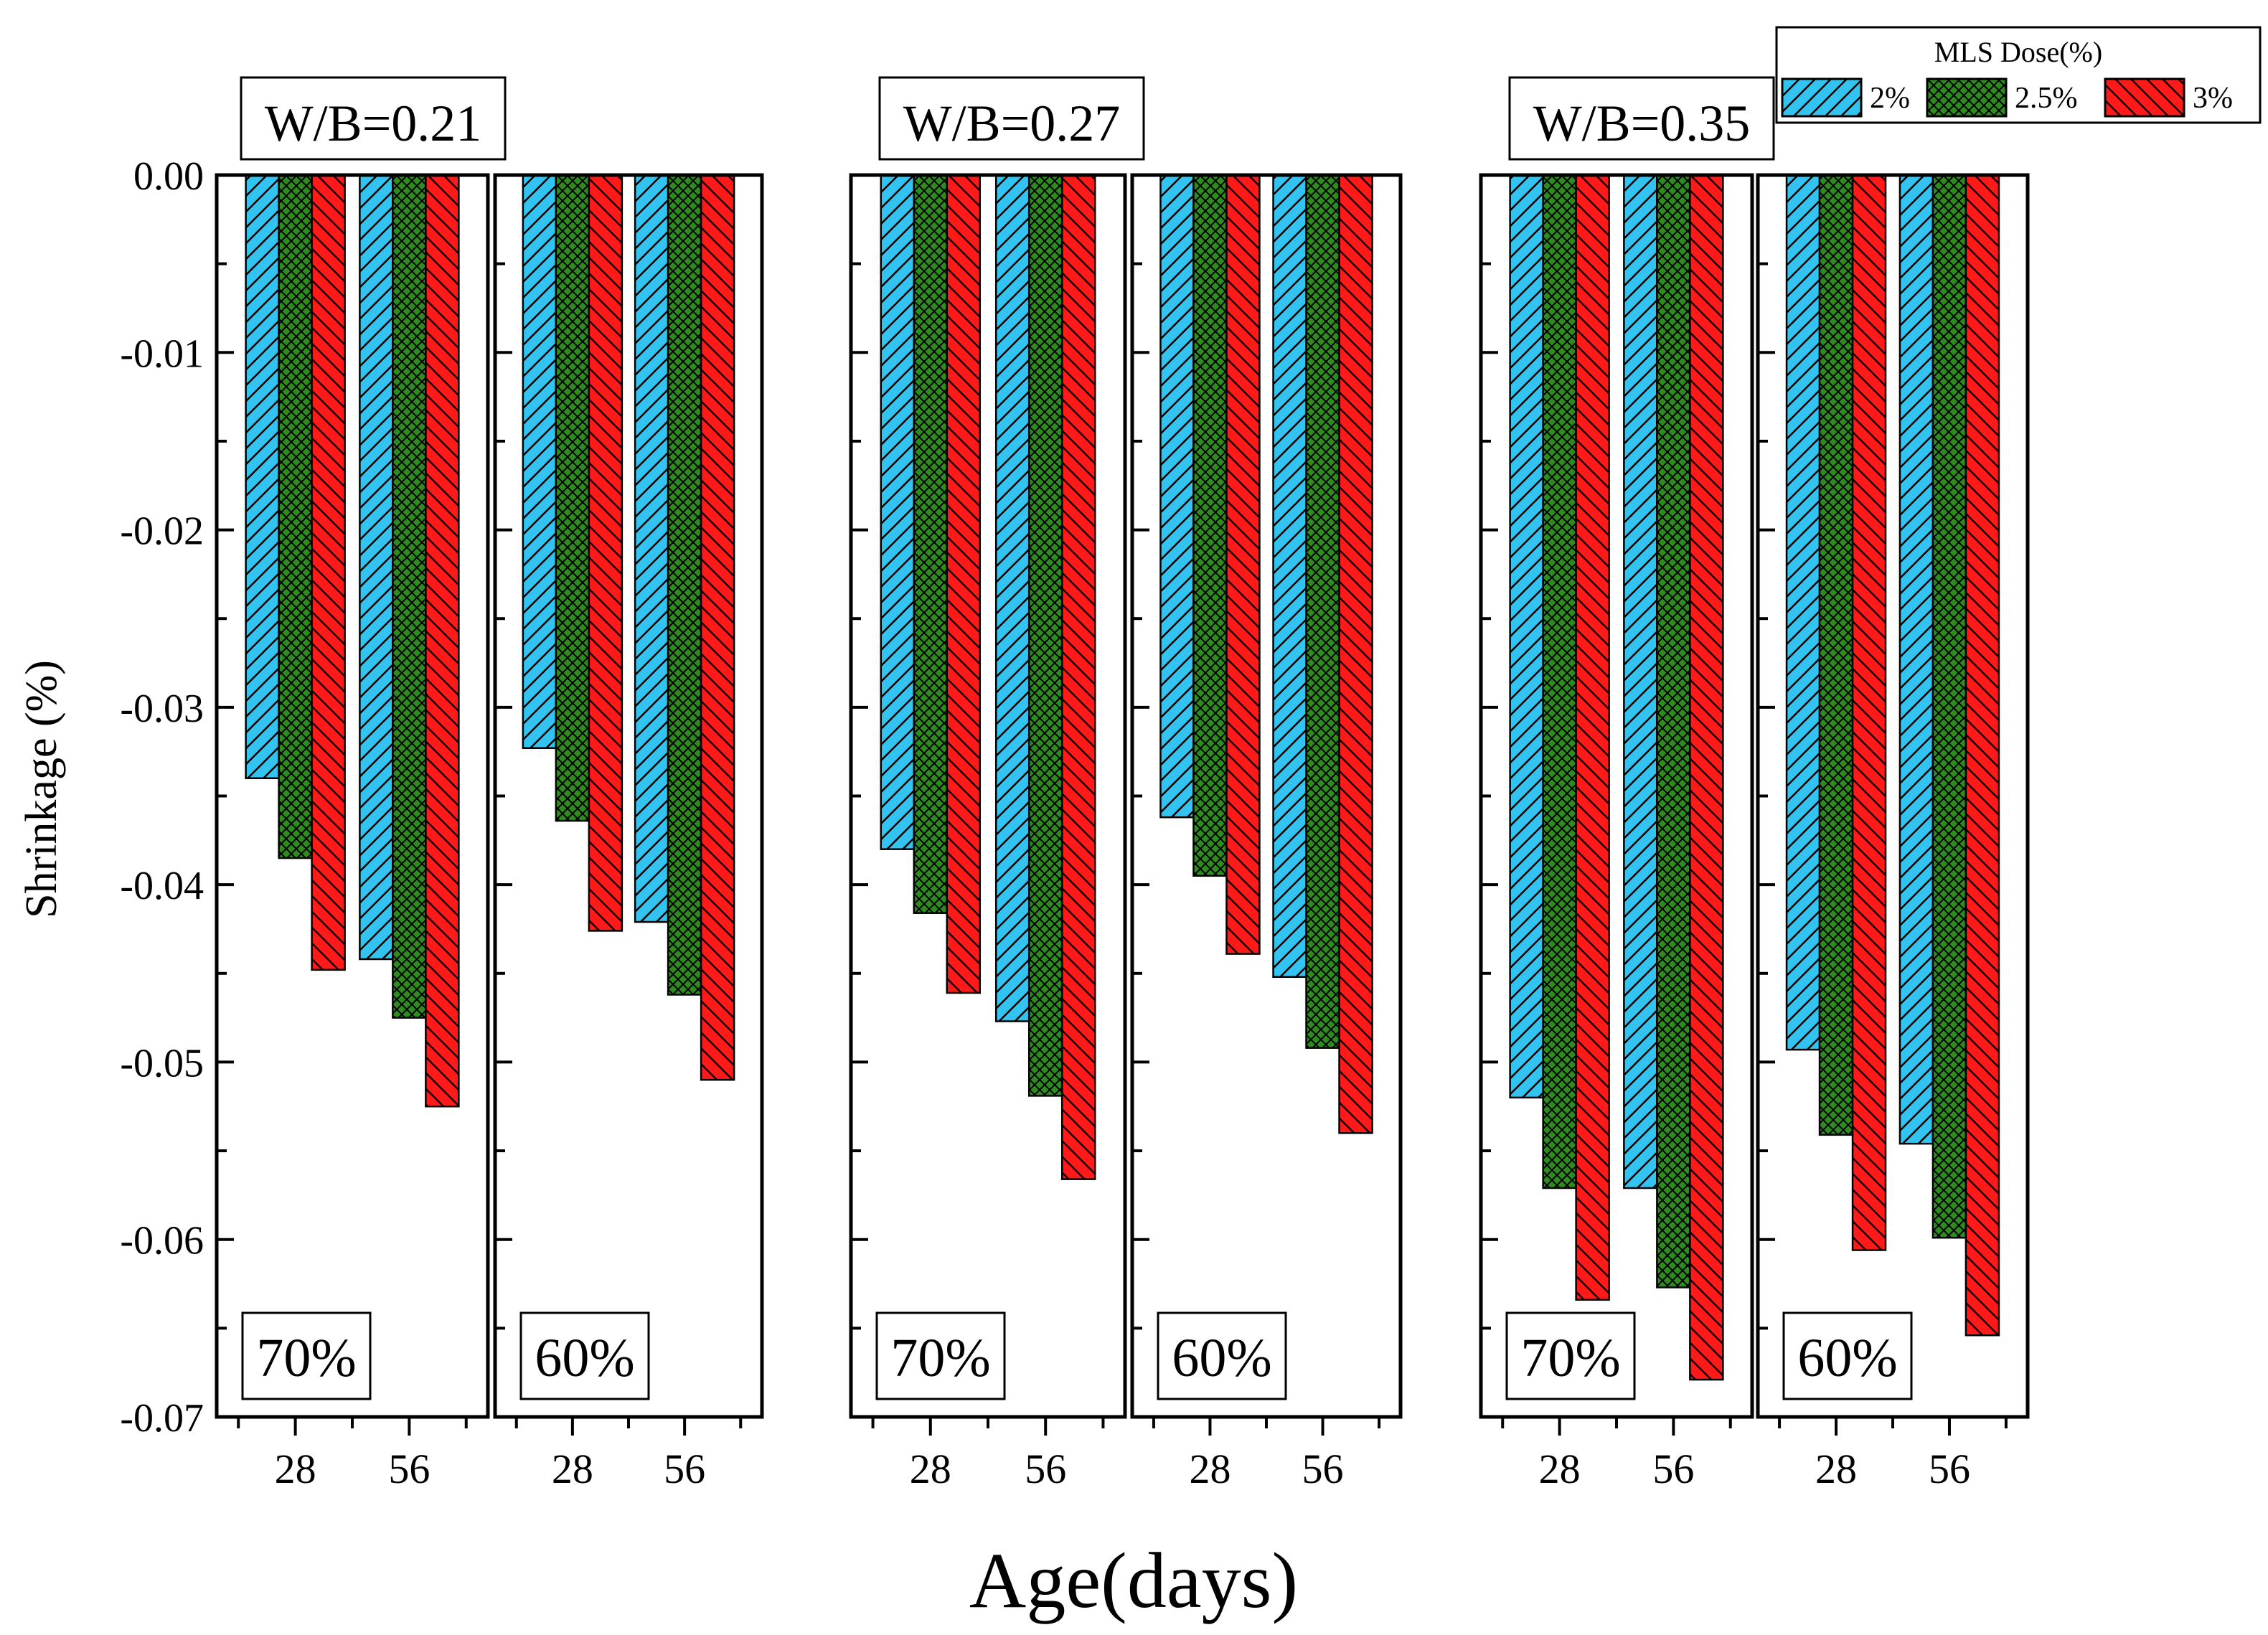  I want to click on panel-2-70: 28 56 70%, so click(988, 832).